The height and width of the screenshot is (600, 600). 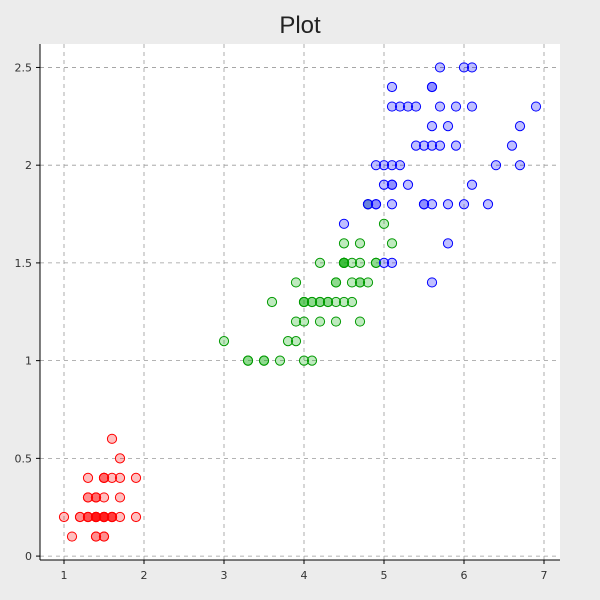 What do you see at coordinates (300, 25) in the screenshot?
I see `chart-title: Plot` at bounding box center [300, 25].